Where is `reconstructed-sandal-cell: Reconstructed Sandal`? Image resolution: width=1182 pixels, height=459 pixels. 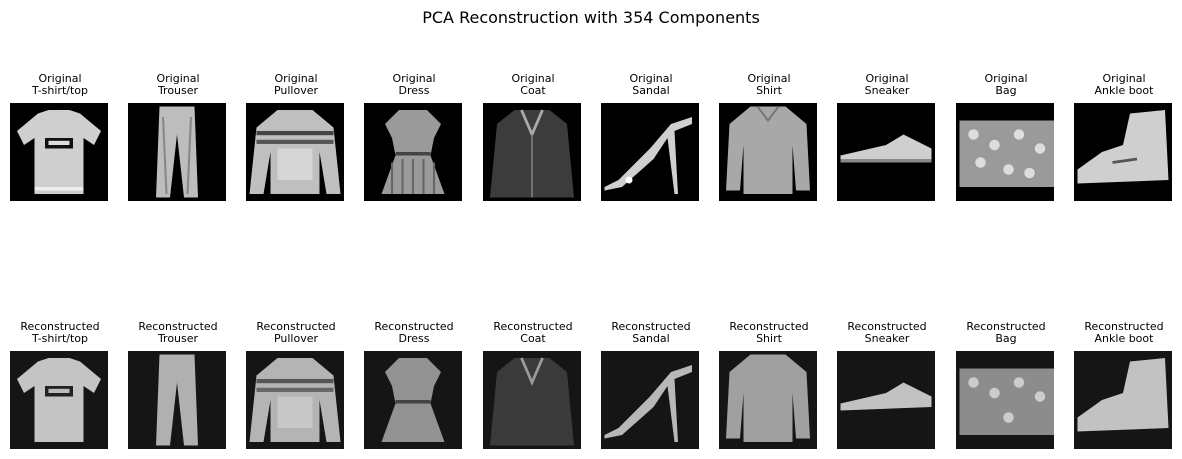
reconstructed-sandal-cell: Reconstructed Sandal is located at coordinates (651, 384).